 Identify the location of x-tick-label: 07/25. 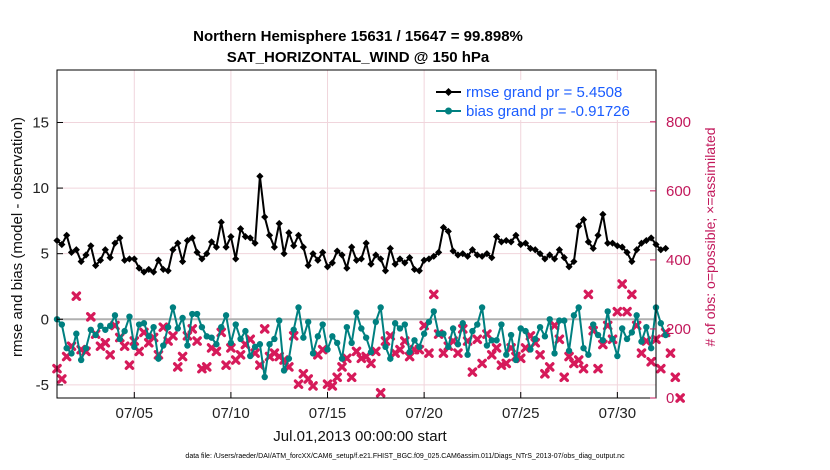
(521, 413).